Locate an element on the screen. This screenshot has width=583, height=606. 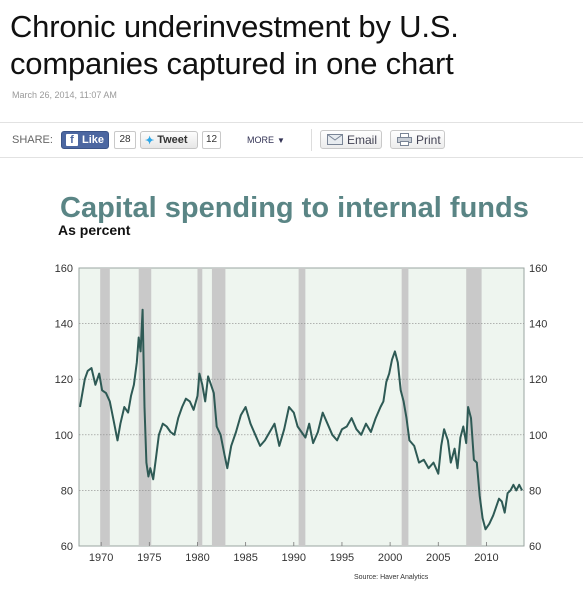
x-tick-label: 2000 is located at coordinates (390, 558).